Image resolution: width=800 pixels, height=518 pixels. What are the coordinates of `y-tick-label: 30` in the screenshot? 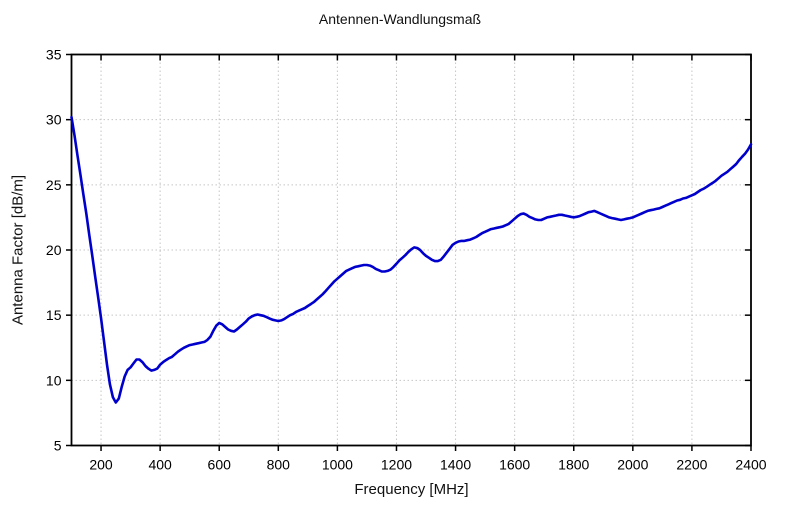 It's located at (54, 120).